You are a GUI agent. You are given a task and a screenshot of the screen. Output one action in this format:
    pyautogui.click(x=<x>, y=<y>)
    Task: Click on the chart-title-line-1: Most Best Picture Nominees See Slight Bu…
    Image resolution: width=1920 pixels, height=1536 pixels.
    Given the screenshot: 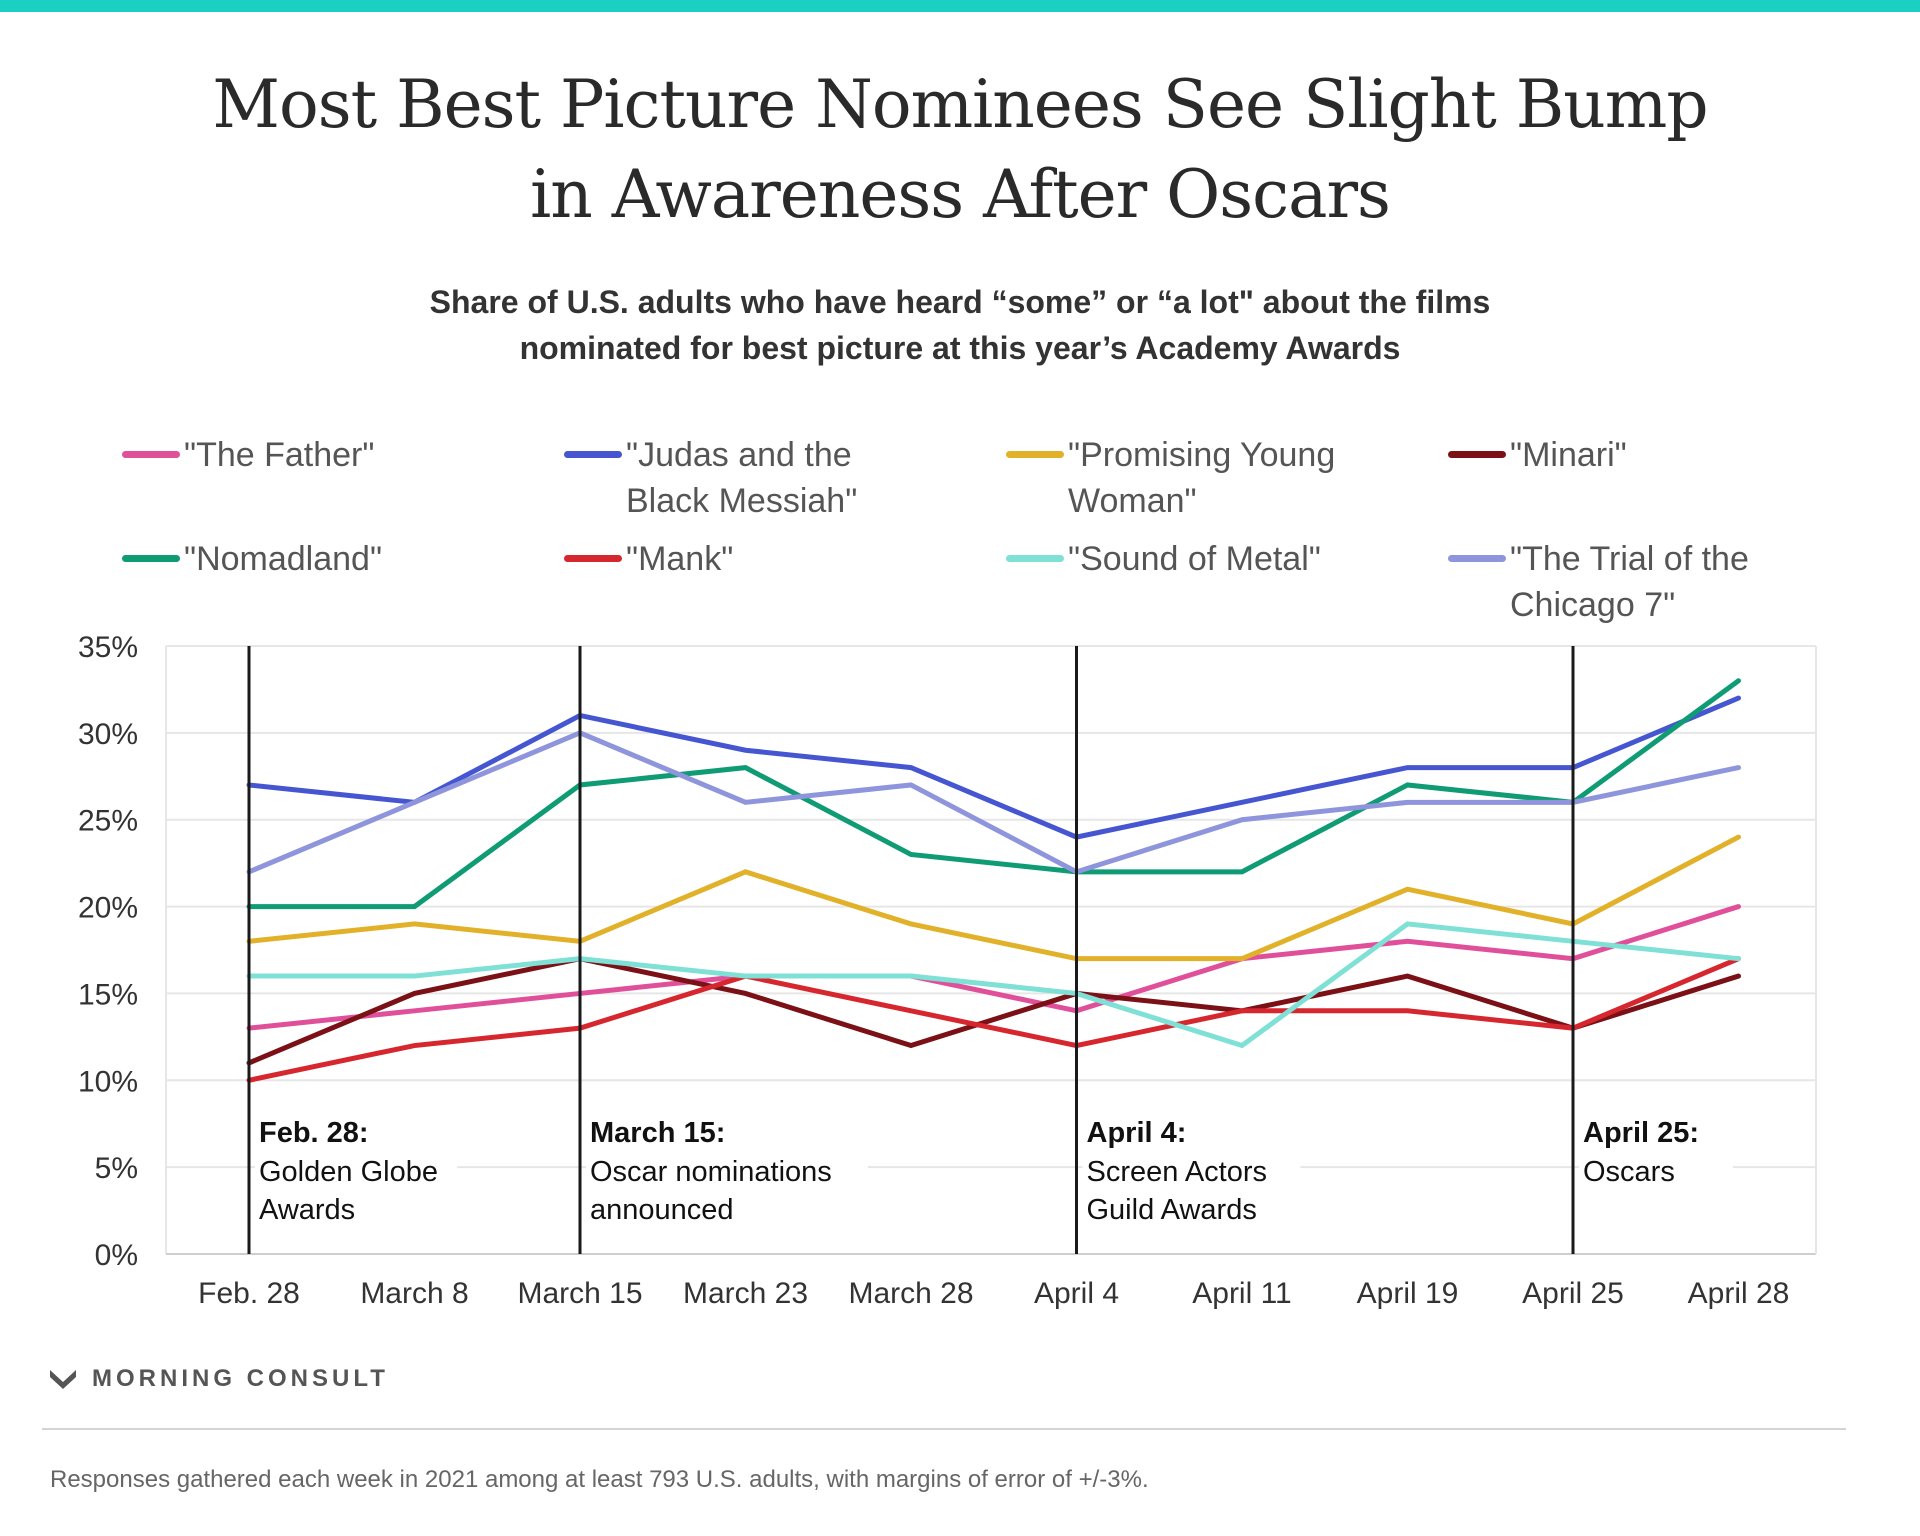 What is the action you would take?
    pyautogui.click(x=960, y=104)
    